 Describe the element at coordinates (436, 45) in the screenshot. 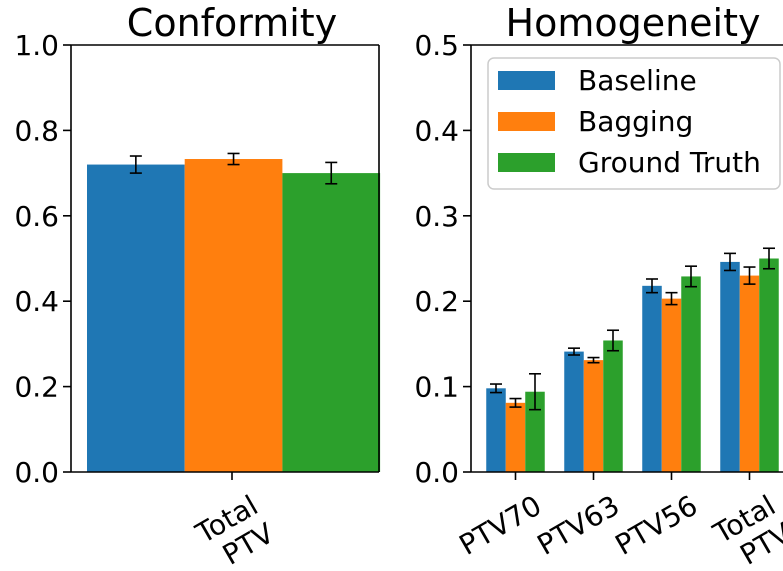

I see `y-tick-label: 0.5` at that location.